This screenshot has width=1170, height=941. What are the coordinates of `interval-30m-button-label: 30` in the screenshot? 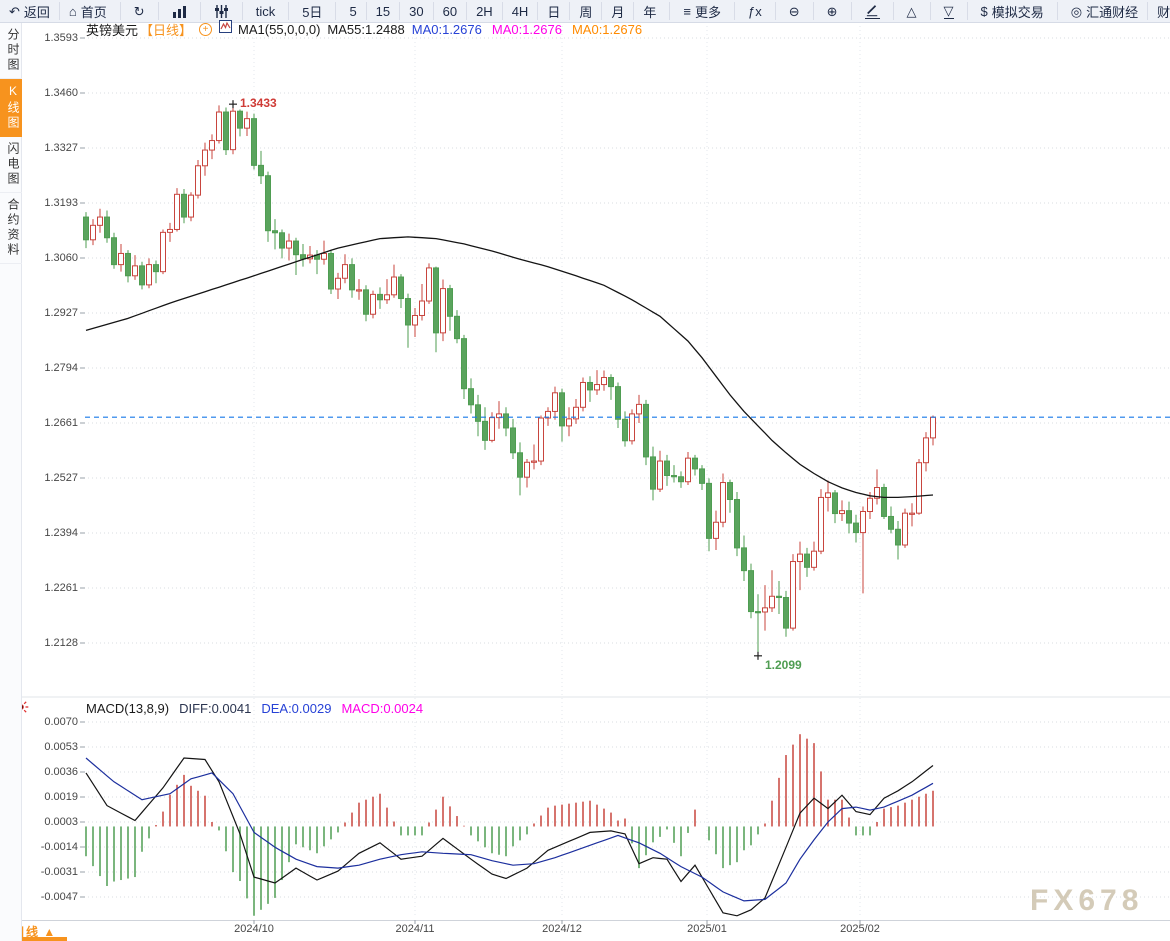 It's located at (416, 11).